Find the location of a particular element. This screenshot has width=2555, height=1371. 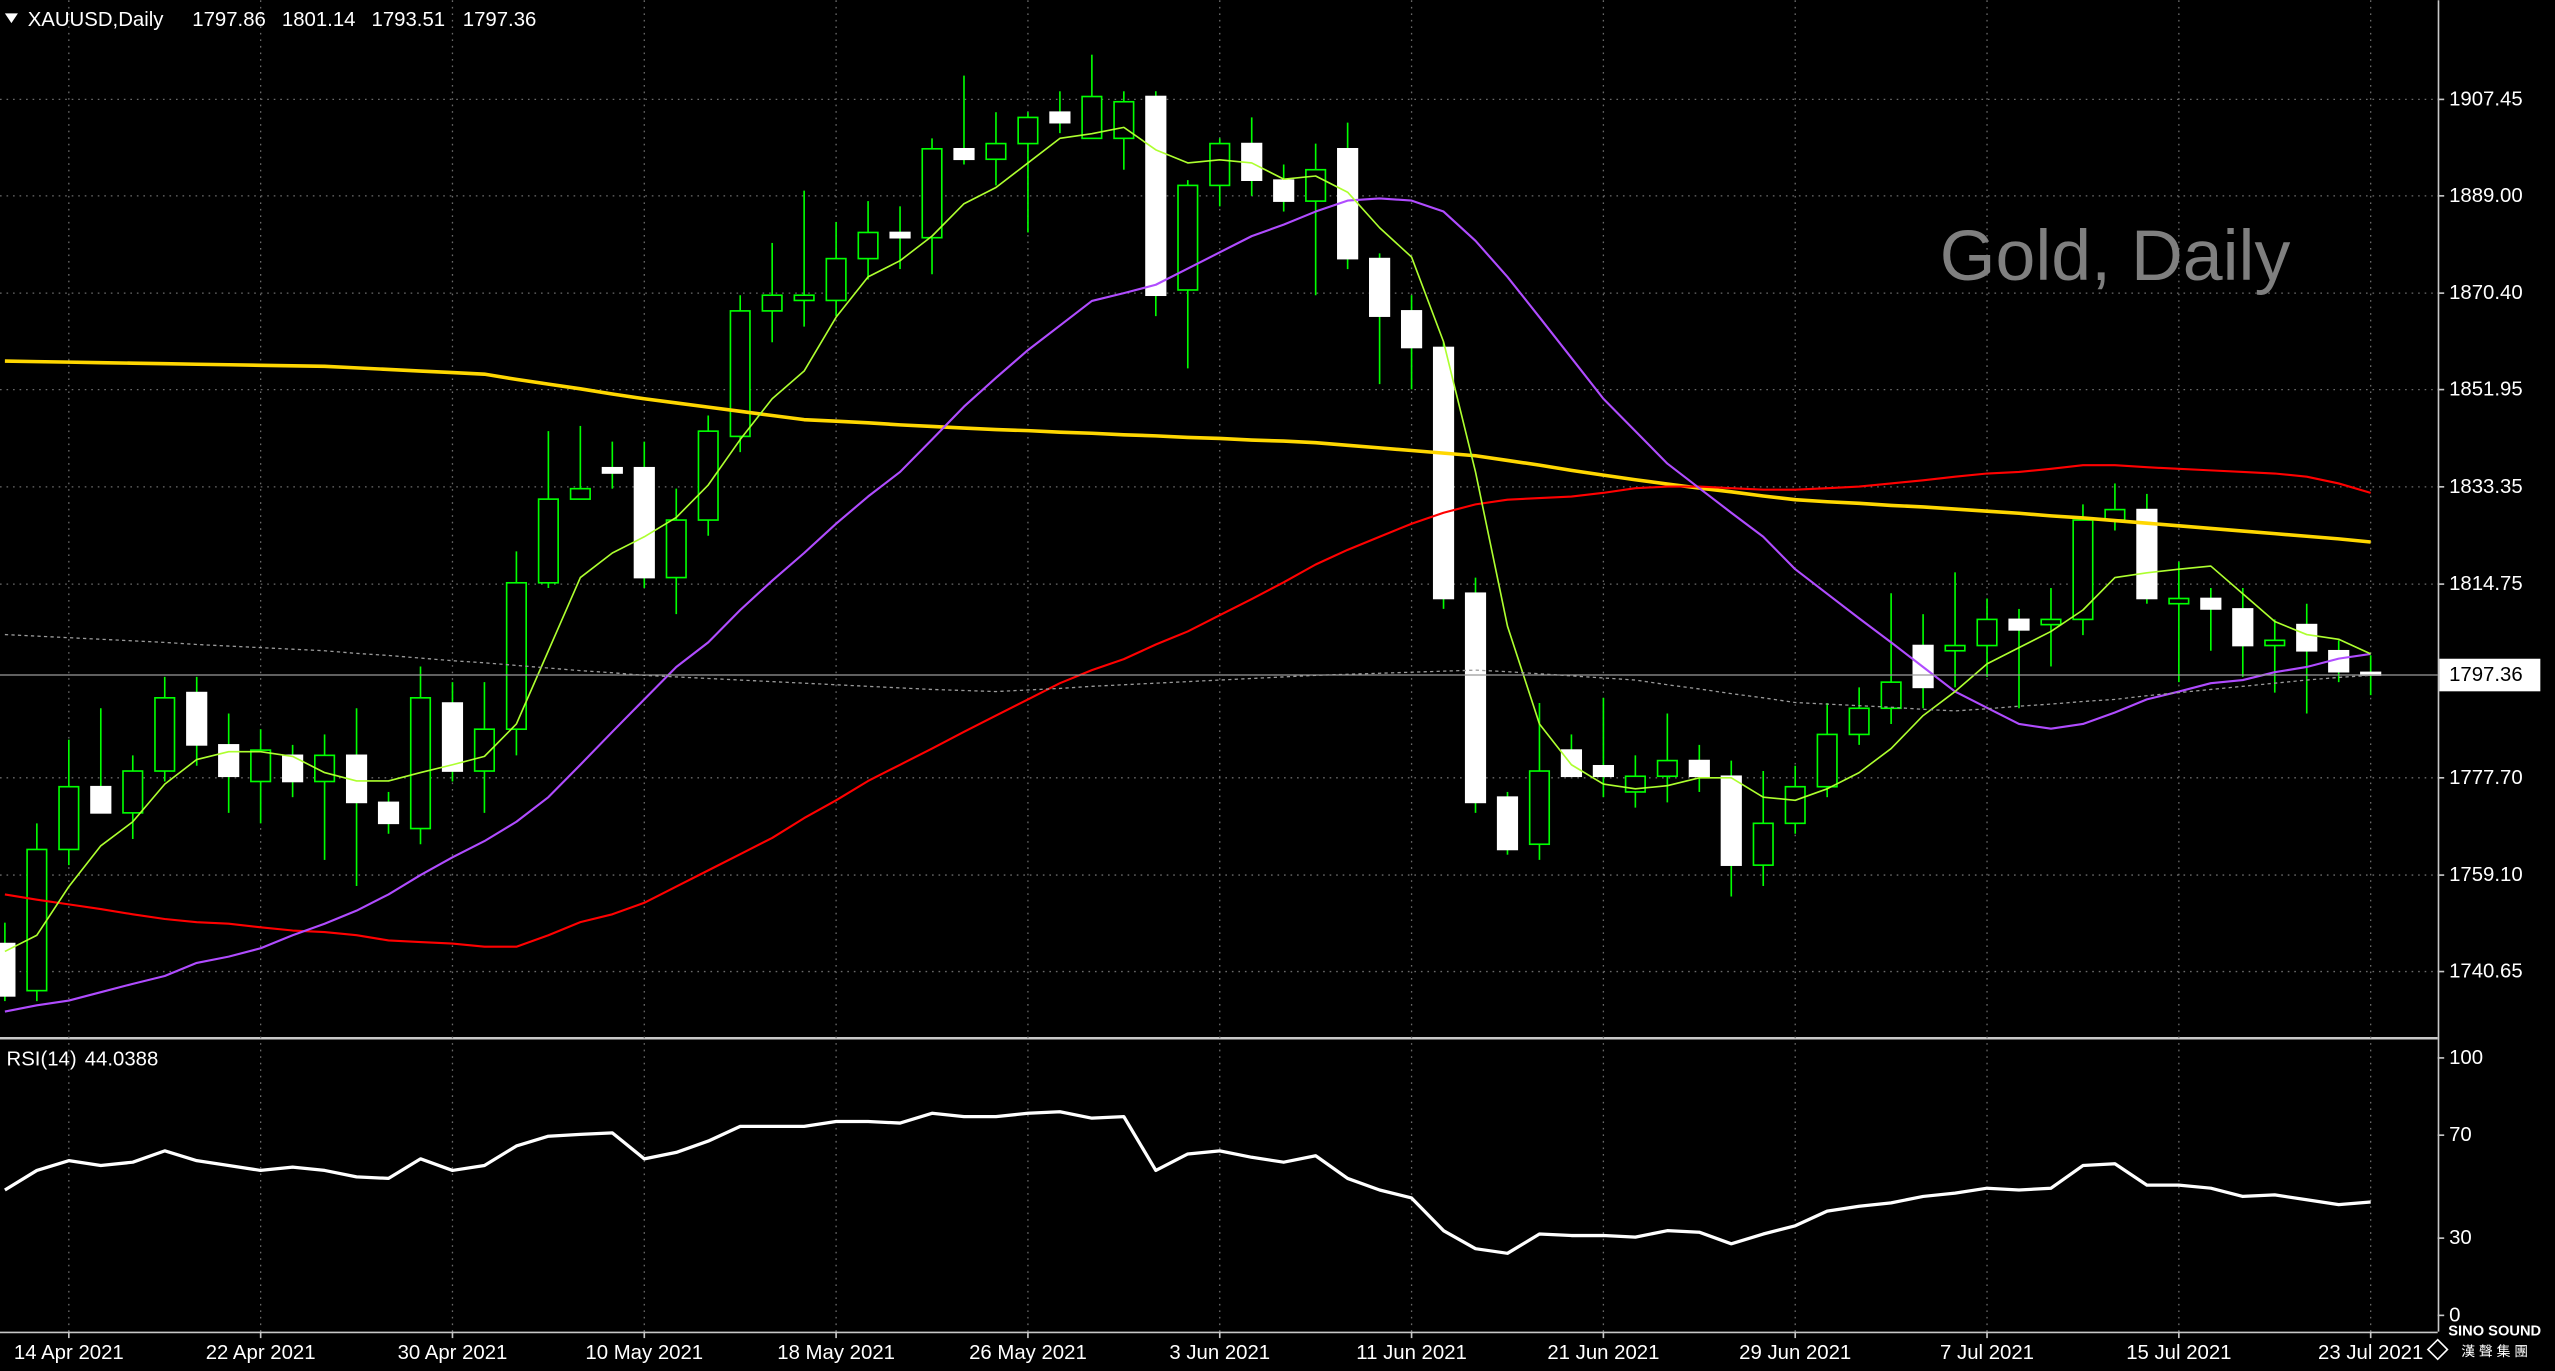

symbol-title: XAUUSD,Daily is located at coordinates (96, 20).